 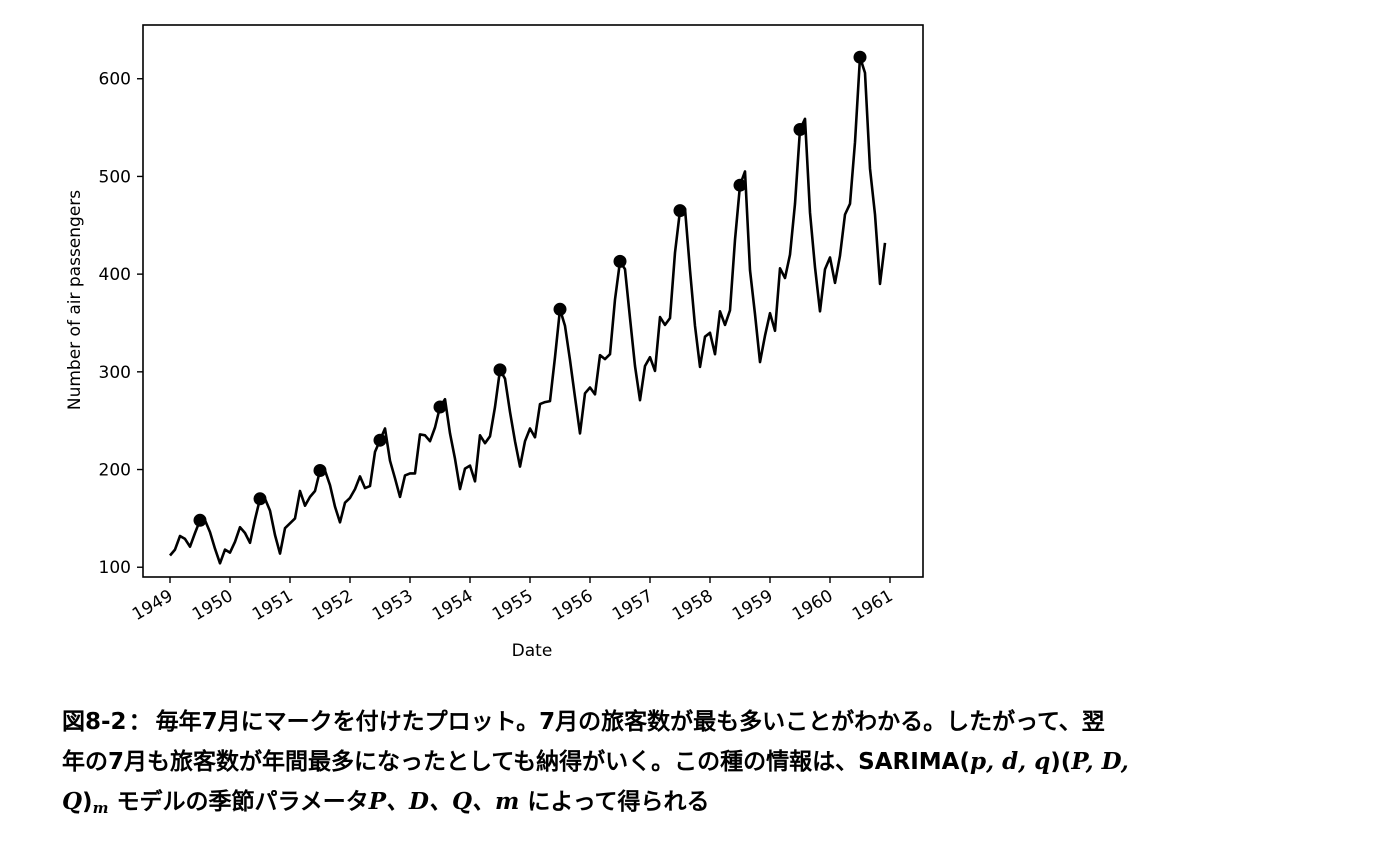 What do you see at coordinates (115, 471) in the screenshot?
I see `y-tick-label: 200` at bounding box center [115, 471].